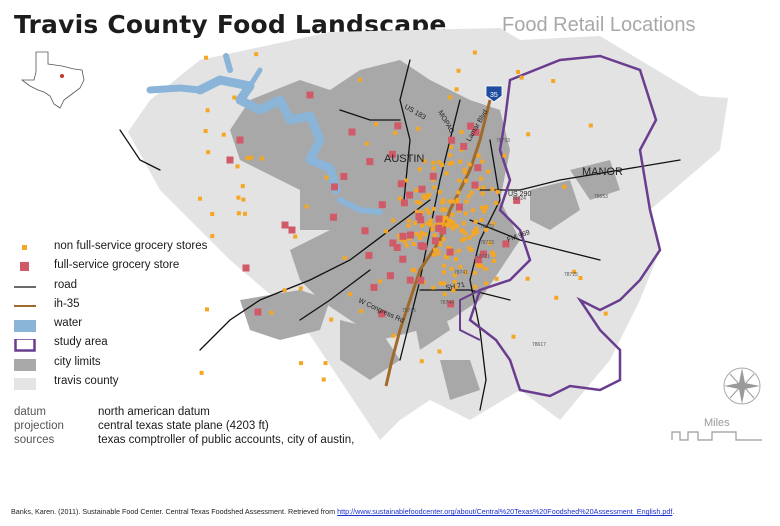 The height and width of the screenshot is (526, 780). Describe the element at coordinates (134, 324) in the screenshot. I see `legend-item: water` at that location.